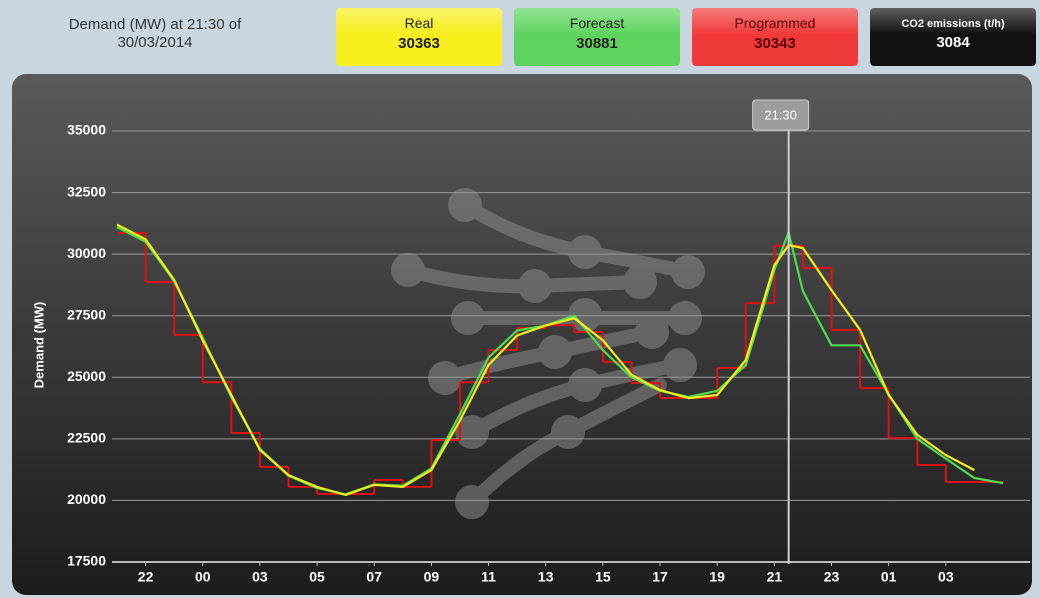 Image resolution: width=1040 pixels, height=598 pixels. What do you see at coordinates (86, 253) in the screenshot?
I see `y-tick-label: 30000` at bounding box center [86, 253].